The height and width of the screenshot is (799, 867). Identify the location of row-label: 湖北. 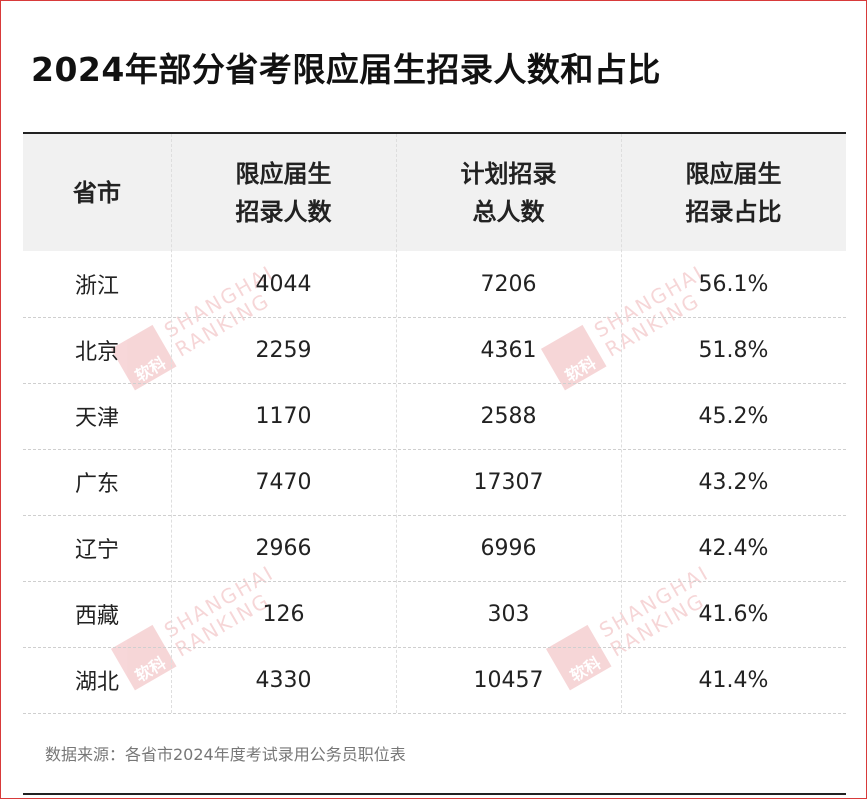
(96, 682).